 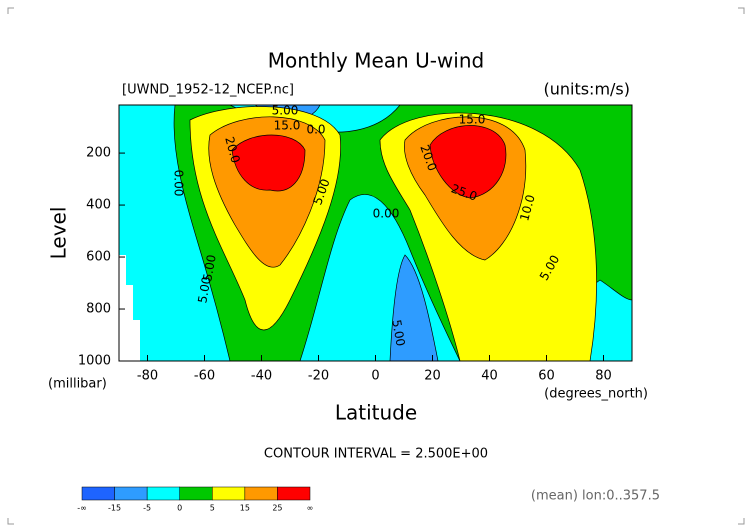 I want to click on contour-label: 0.0, so click(x=315, y=130).